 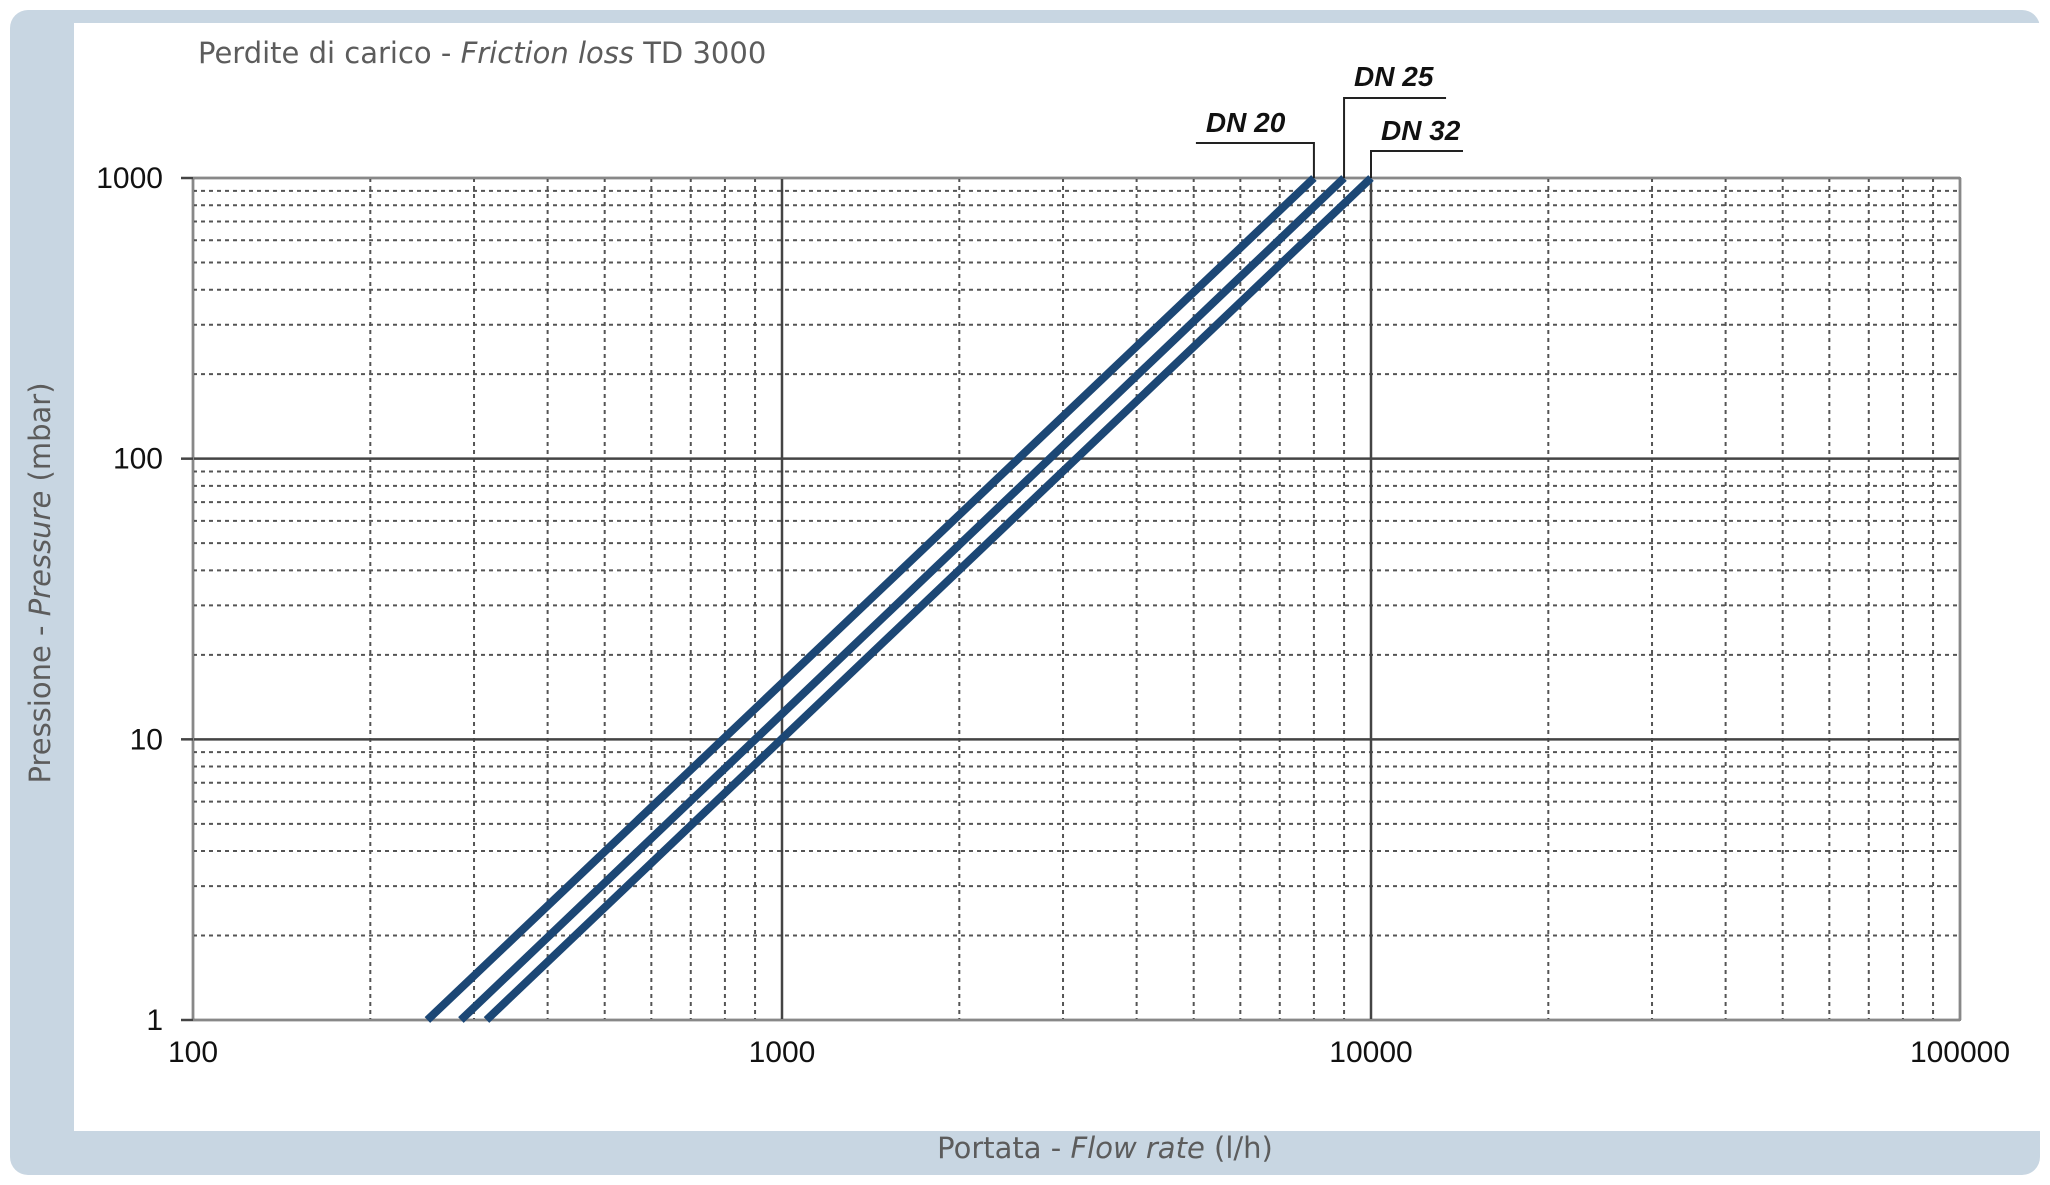 I want to click on x-axis-label-prefix: Portata -, so click(x=1004, y=1148).